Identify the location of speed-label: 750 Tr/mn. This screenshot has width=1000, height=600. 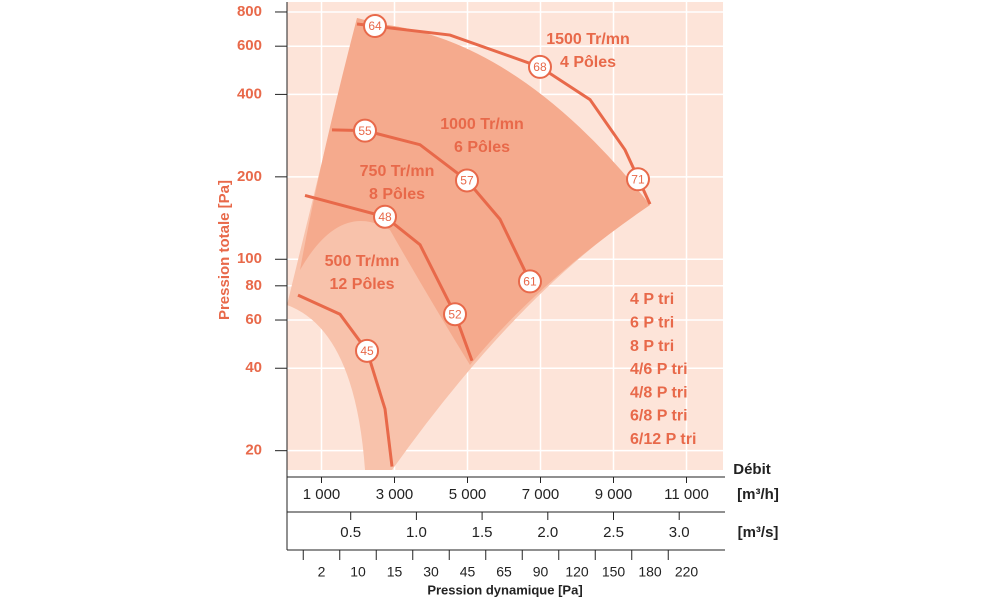
(397, 171).